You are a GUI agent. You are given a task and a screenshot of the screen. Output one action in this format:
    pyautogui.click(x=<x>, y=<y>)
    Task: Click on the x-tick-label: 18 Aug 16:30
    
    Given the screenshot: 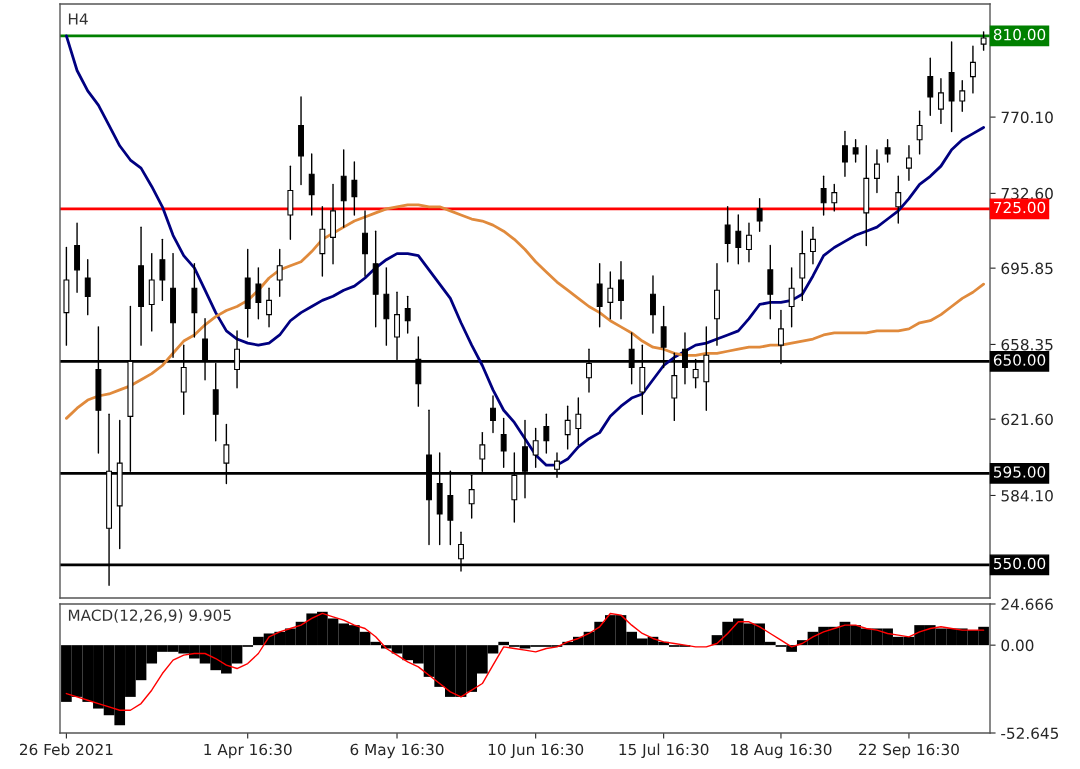 What is the action you would take?
    pyautogui.click(x=781, y=751)
    